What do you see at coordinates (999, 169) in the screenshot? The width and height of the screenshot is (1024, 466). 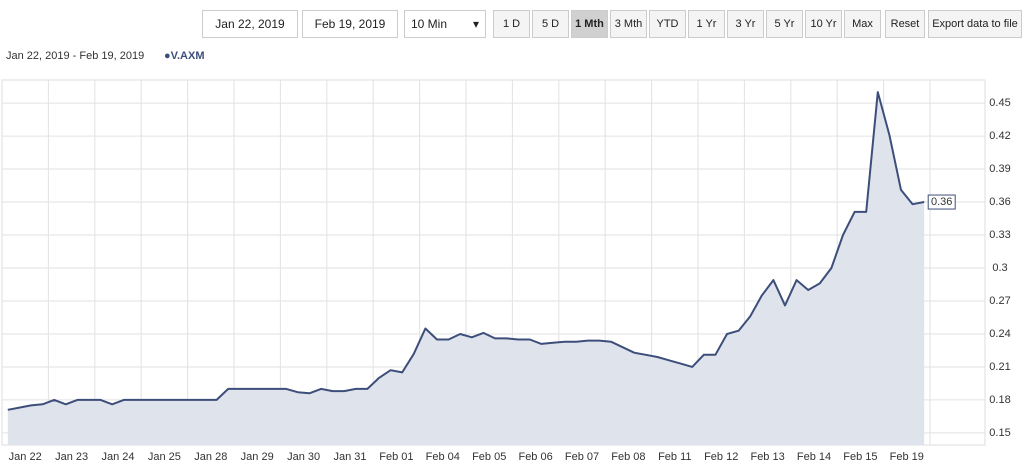 I see `y-tick-label: 0.39` at bounding box center [999, 169].